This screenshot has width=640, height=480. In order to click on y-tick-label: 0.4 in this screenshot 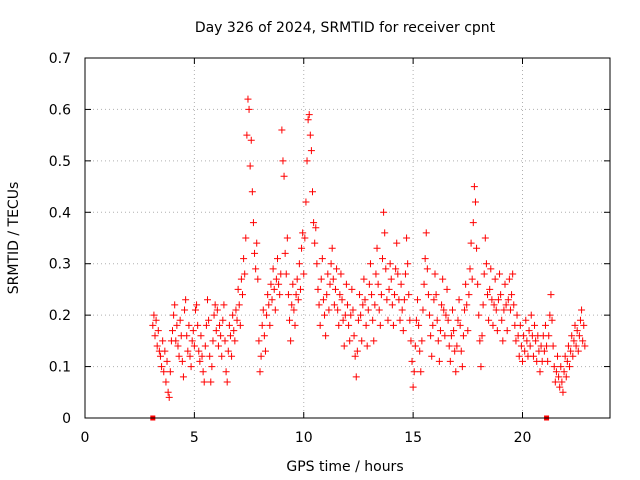, I will do `click(60, 213)`.